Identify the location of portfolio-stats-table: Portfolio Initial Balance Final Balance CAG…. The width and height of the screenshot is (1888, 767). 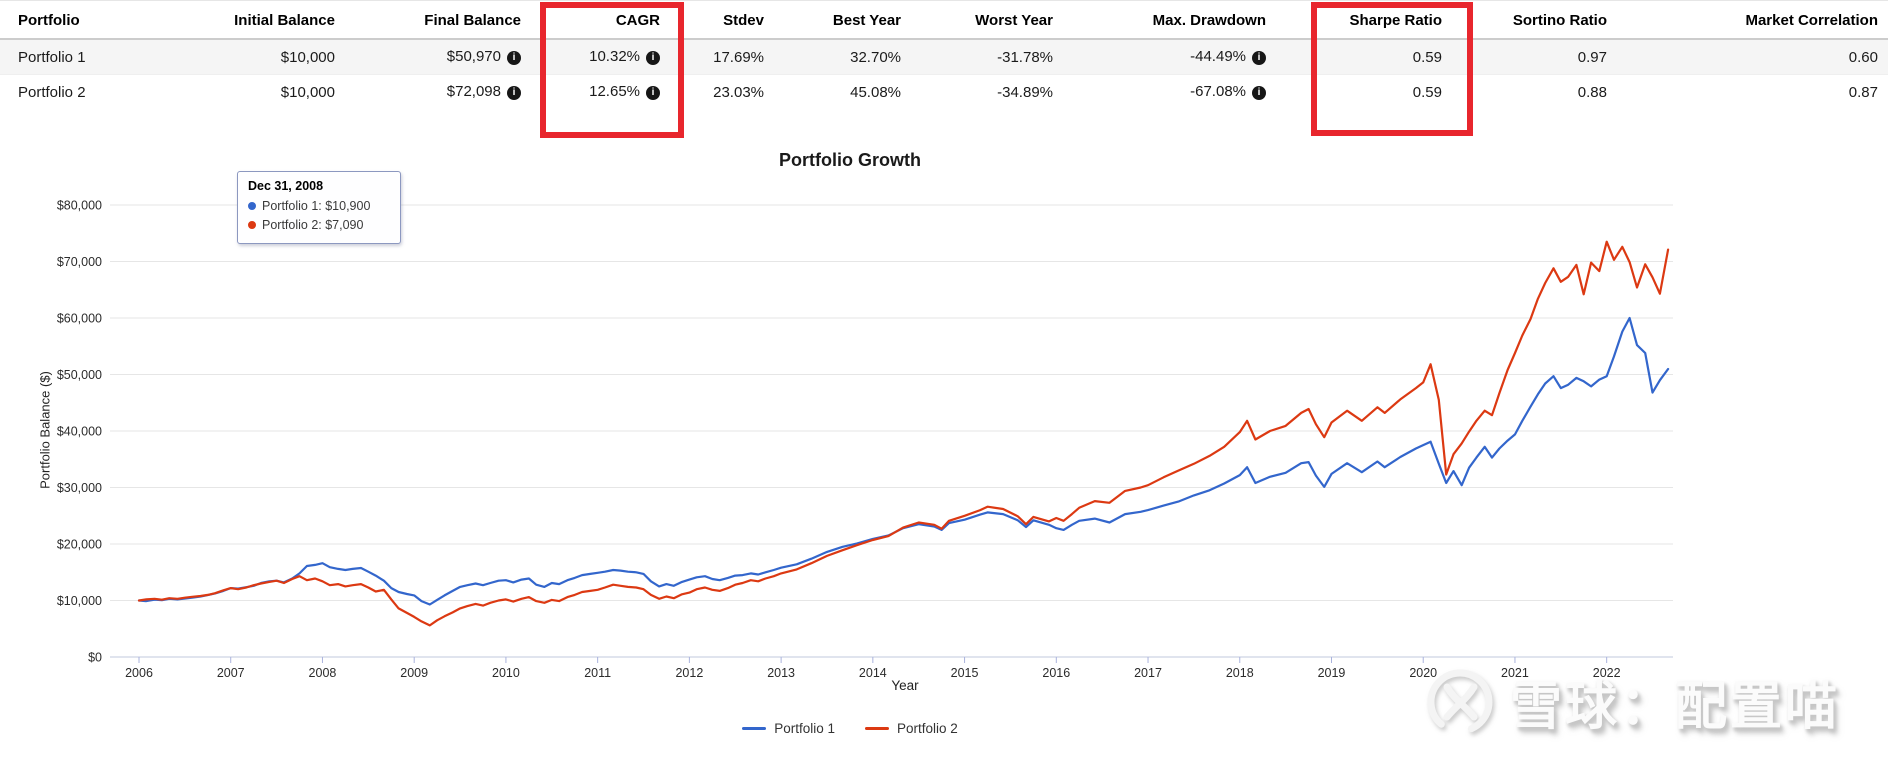
(944, 54).